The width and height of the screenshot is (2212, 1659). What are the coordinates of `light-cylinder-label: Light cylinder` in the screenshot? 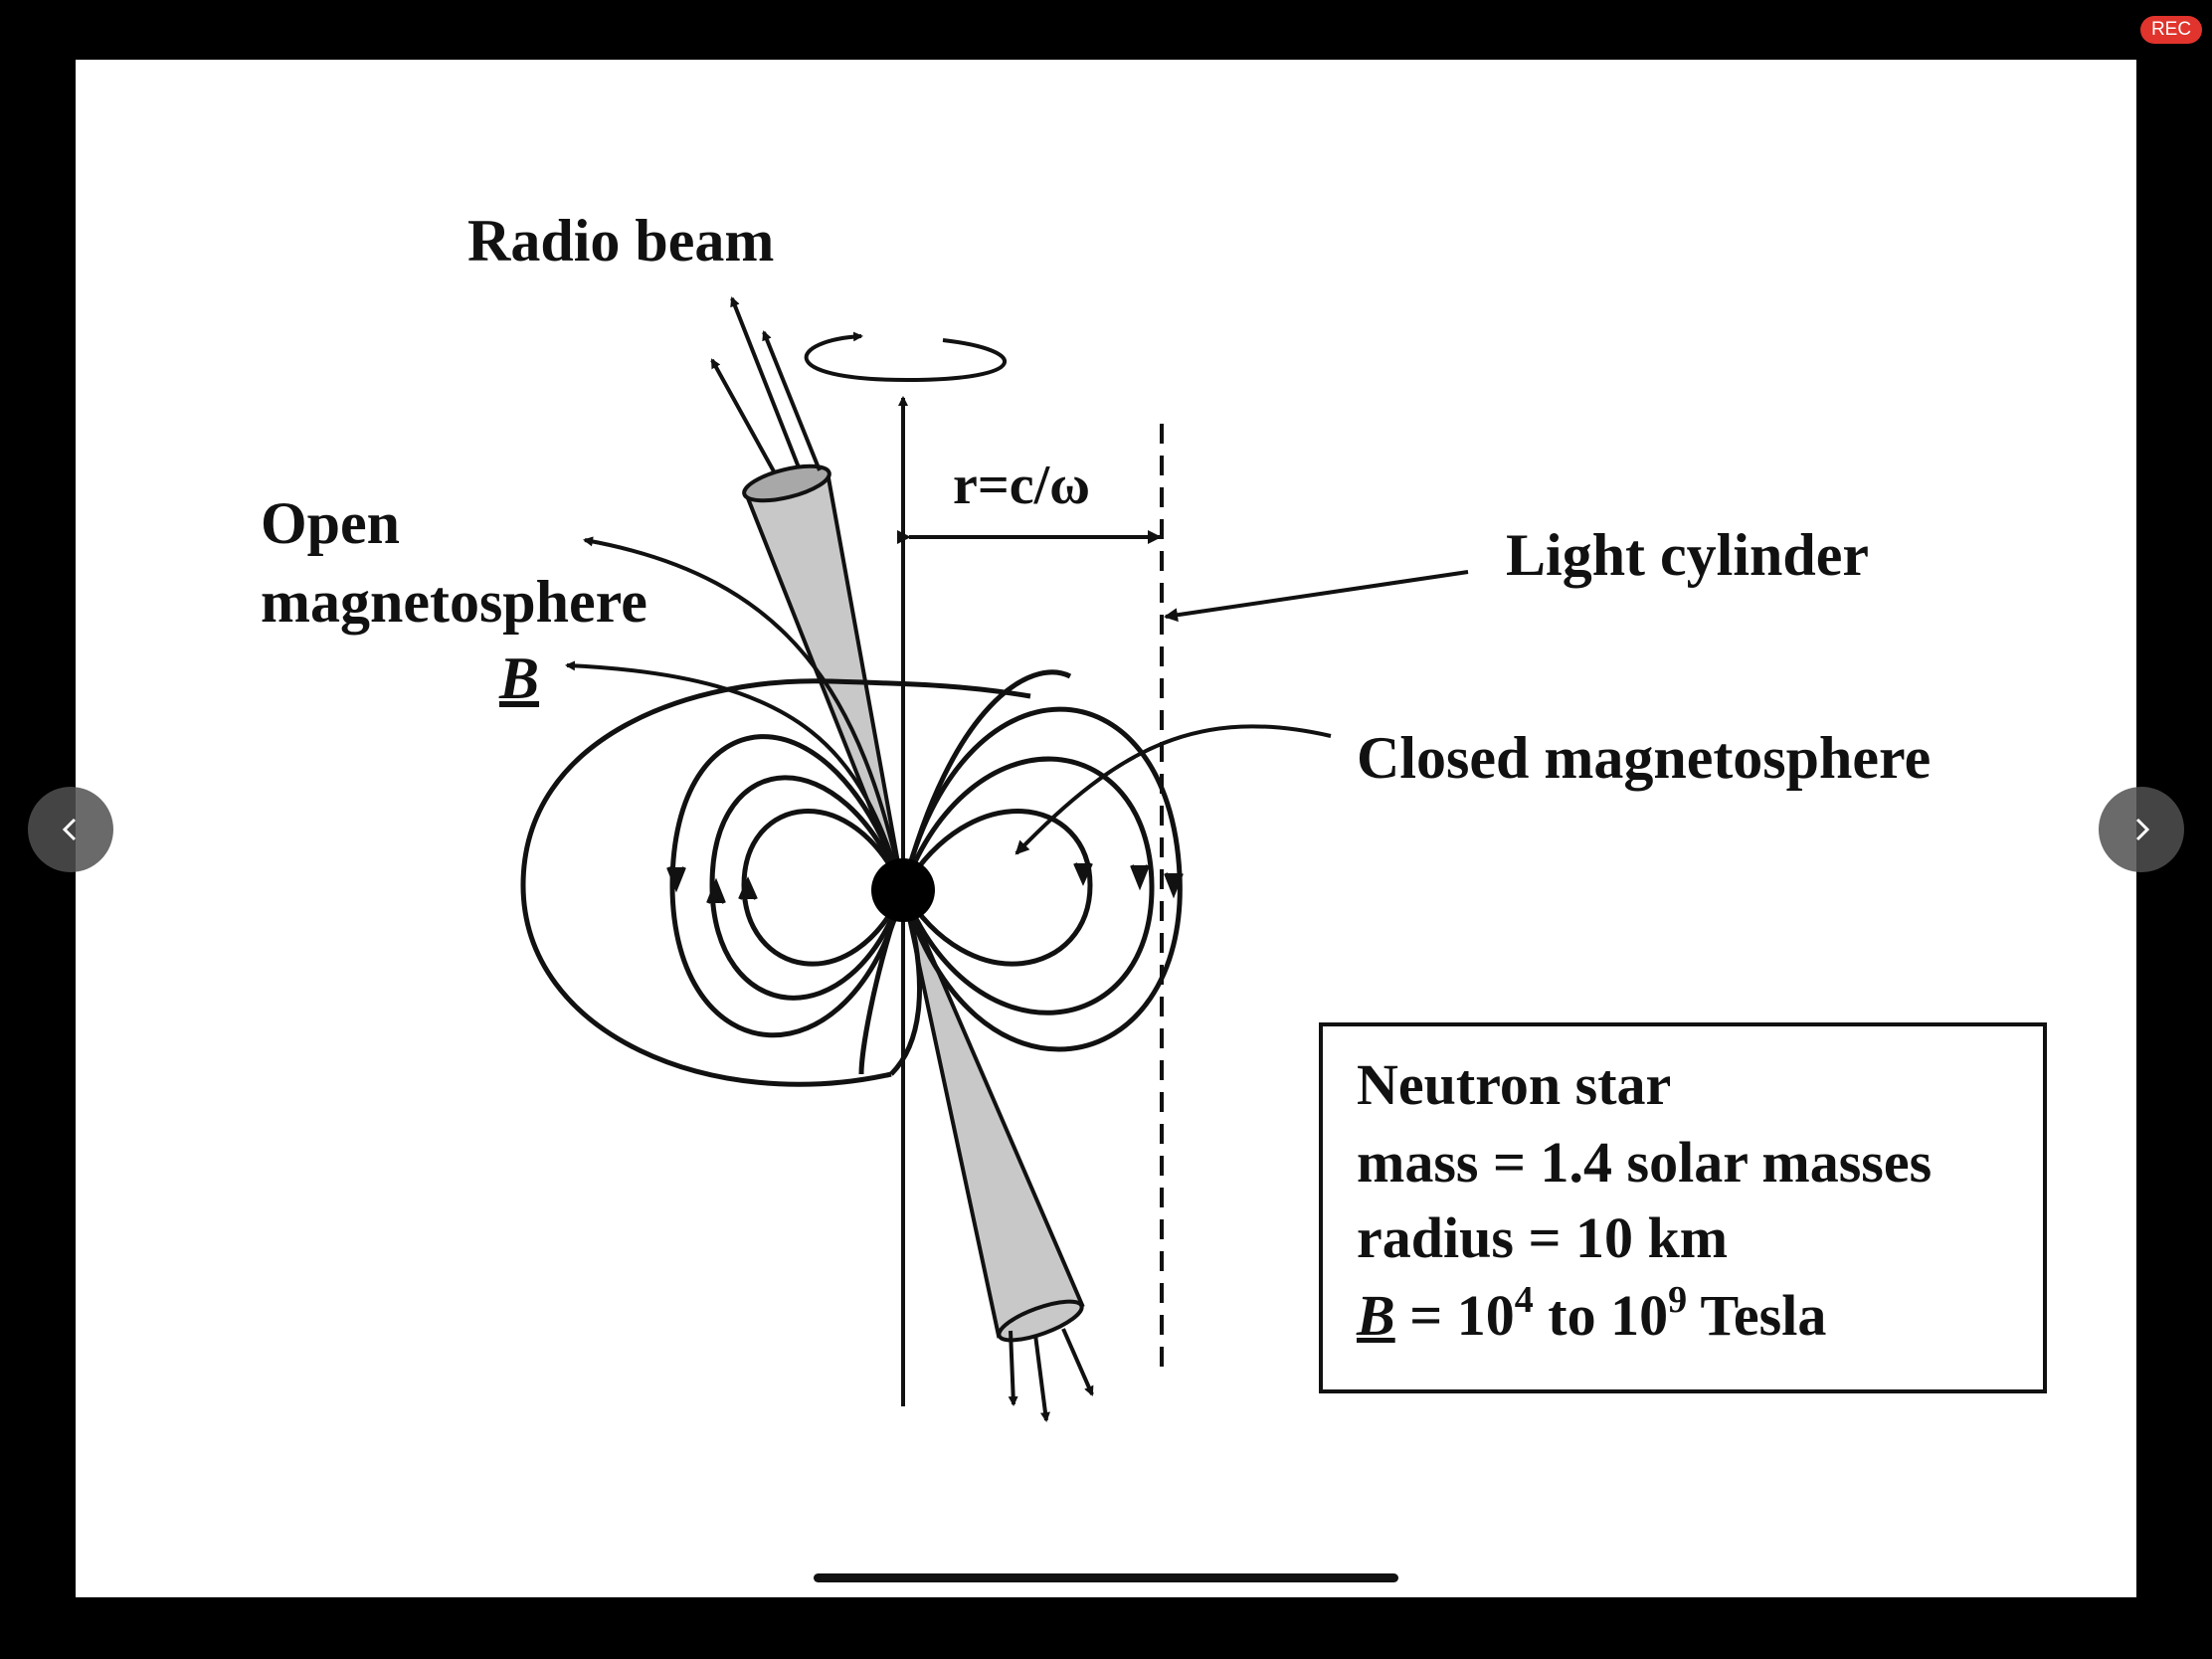 It's located at (1688, 555).